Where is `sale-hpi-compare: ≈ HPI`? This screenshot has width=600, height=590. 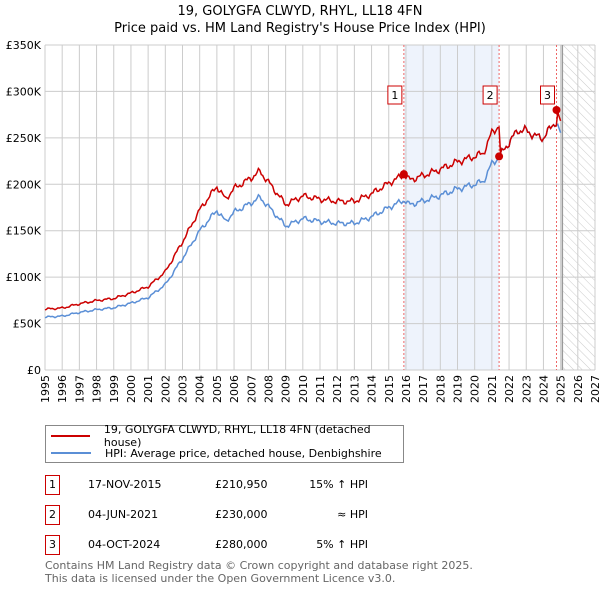
sale-hpi-compare: ≈ HPI is located at coordinates (352, 514).